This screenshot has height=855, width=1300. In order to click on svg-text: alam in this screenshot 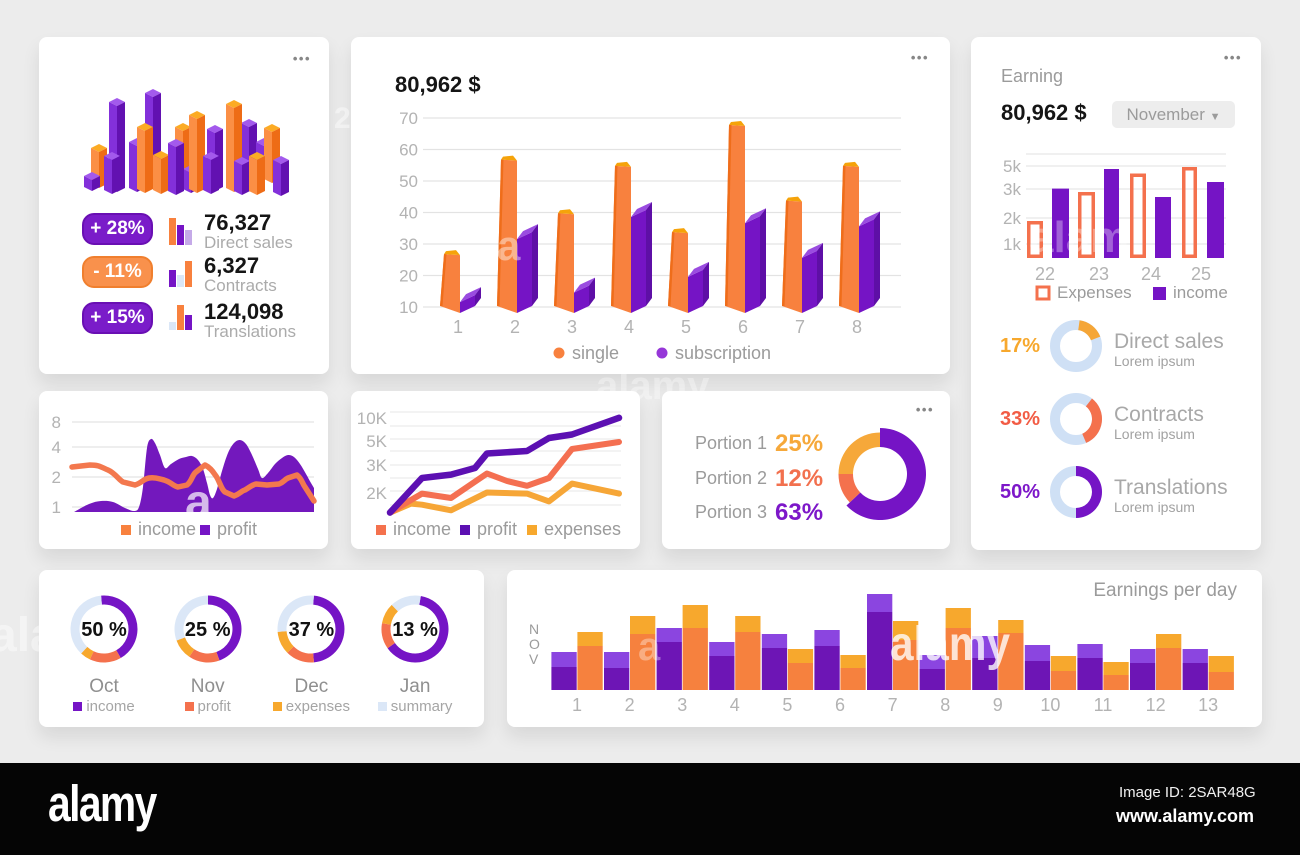, I will do `click(1079, 237)`.